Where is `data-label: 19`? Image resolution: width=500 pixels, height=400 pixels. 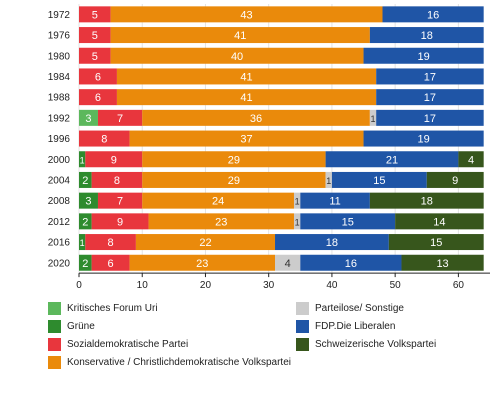
data-label: 19 is located at coordinates (423, 140).